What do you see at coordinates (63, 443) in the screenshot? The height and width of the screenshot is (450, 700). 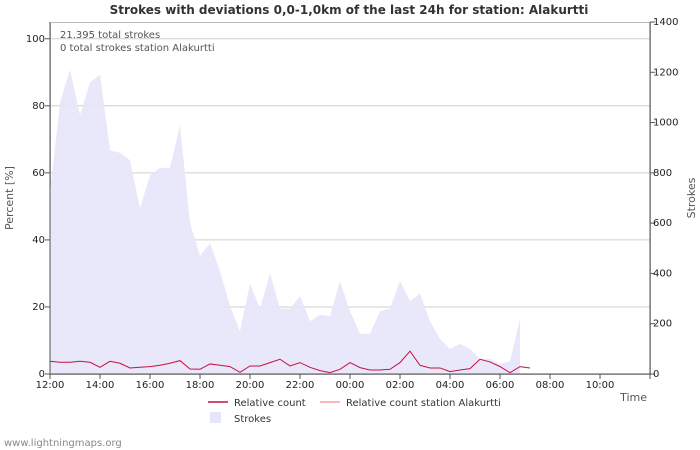 I see `credit-text: www.lightningmaps.org` at bounding box center [63, 443].